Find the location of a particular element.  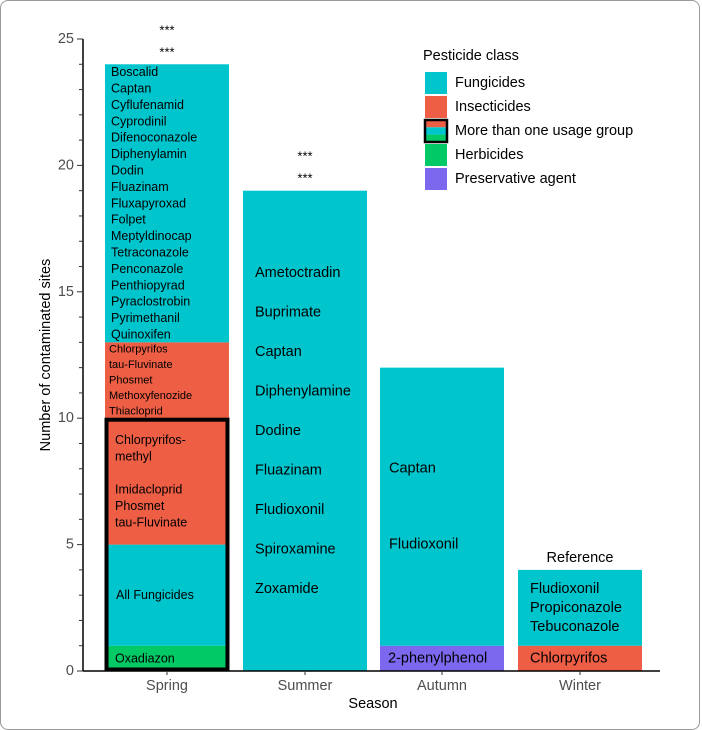

y-tick-label: 25 is located at coordinates (66, 39).